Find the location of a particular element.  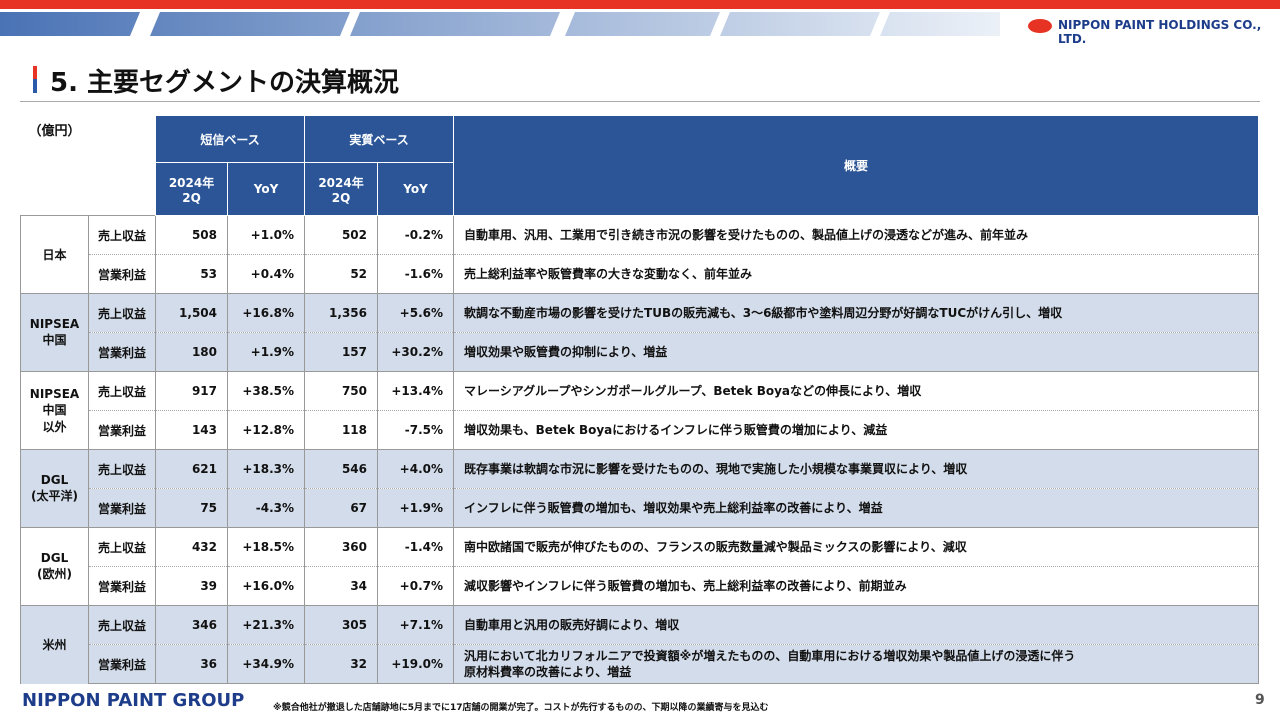

segment-name: 日本 is located at coordinates (54, 254).